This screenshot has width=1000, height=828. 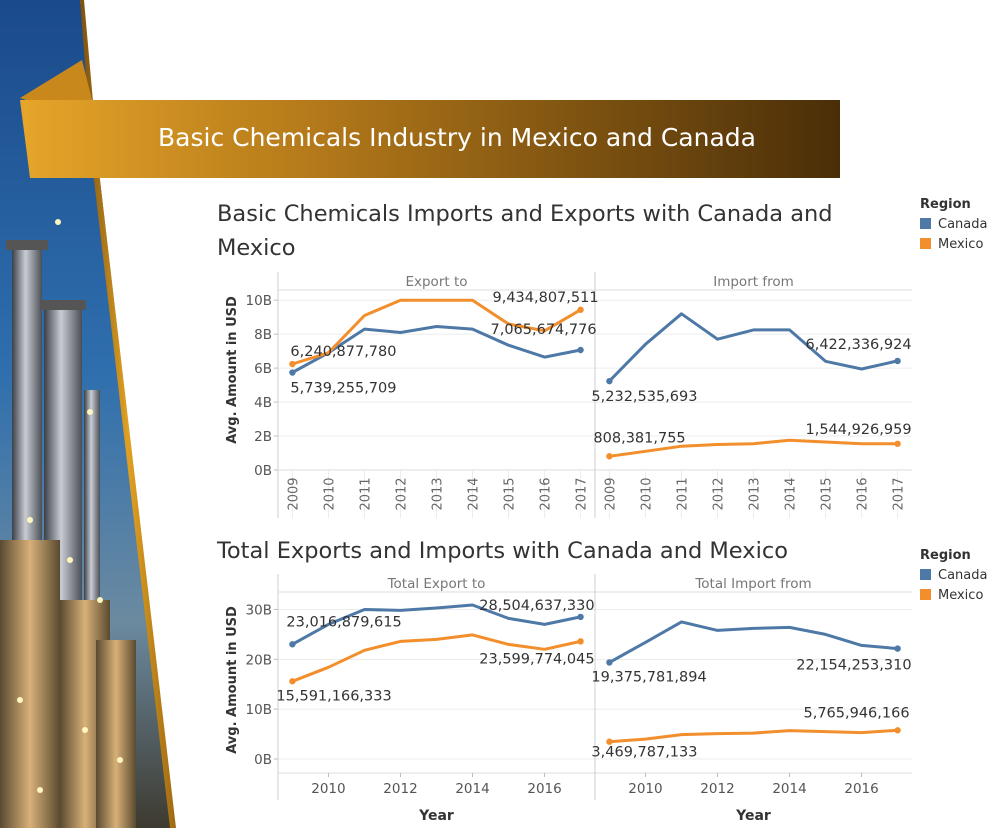 What do you see at coordinates (644, 397) in the screenshot?
I see `data-label: 5,232,535,693` at bounding box center [644, 397].